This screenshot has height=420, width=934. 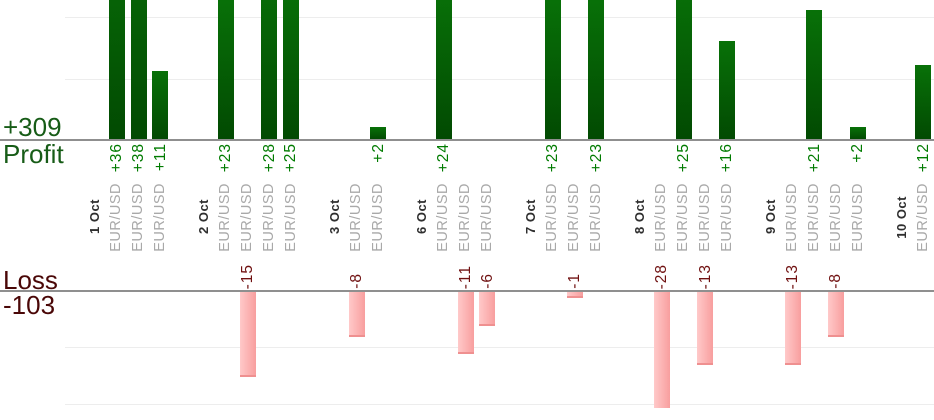 I want to click on label-column: +36, so click(x=117, y=163).